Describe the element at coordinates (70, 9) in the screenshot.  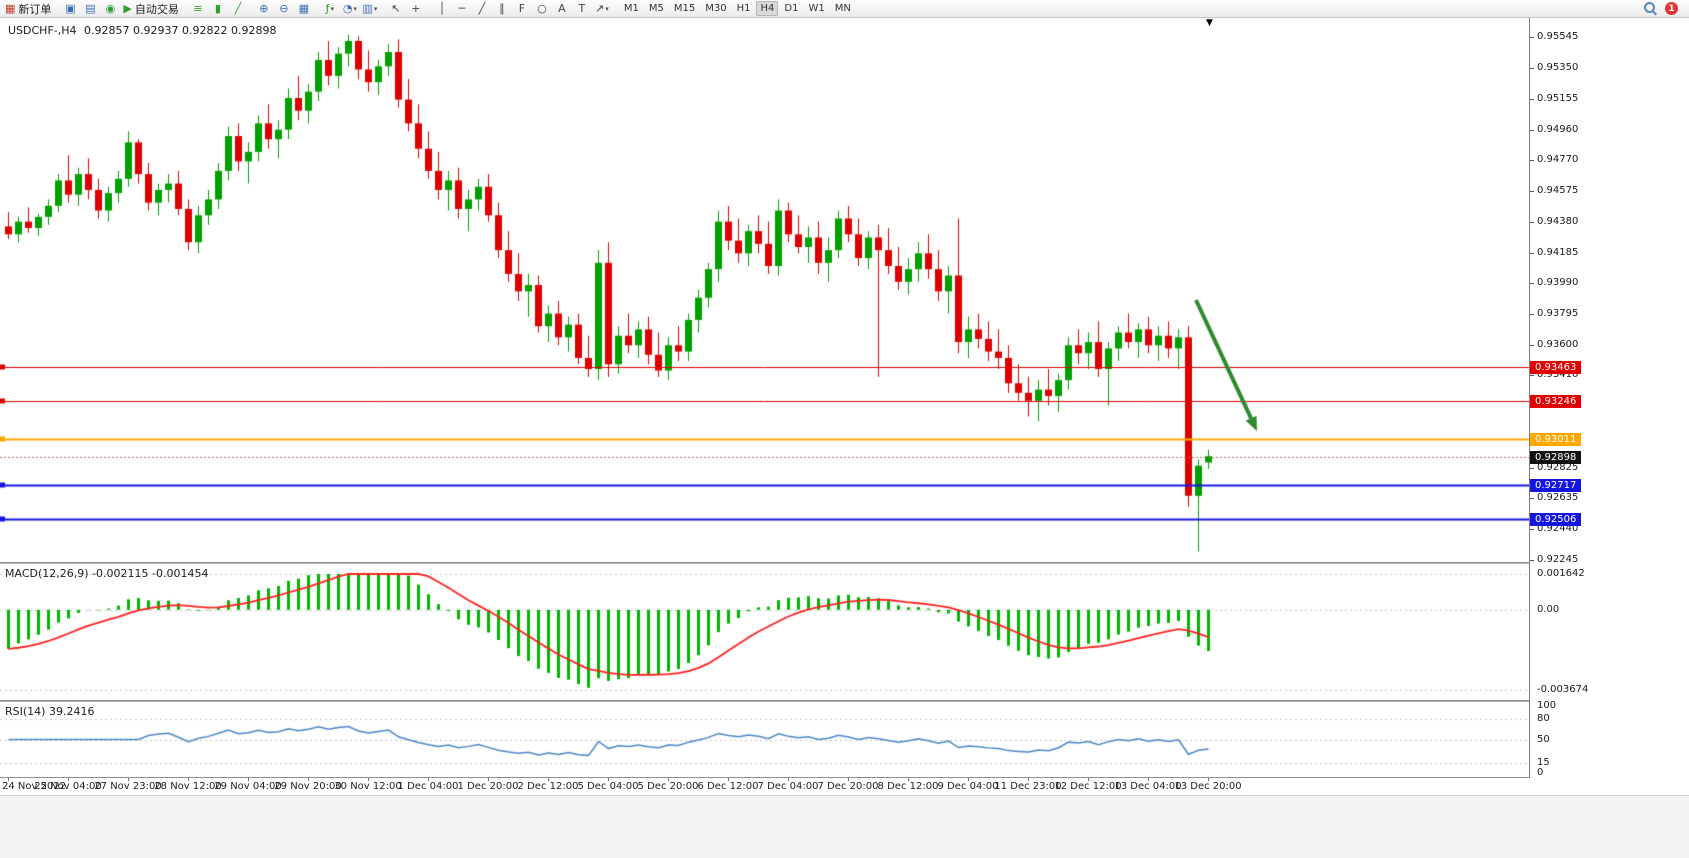
I see `chart-window-icon: ▣` at that location.